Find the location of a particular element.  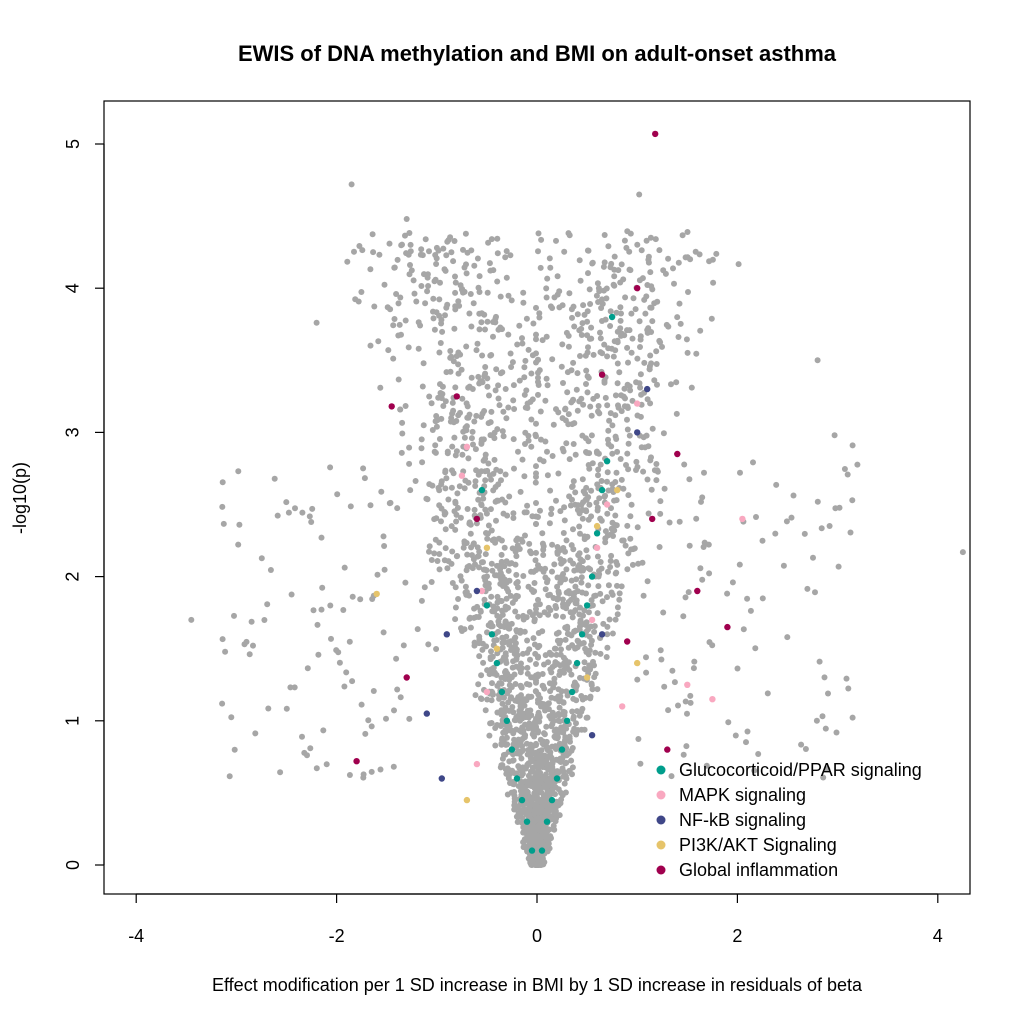

y-axis: 0 1 2 3 4 5 is located at coordinates (84, 504).